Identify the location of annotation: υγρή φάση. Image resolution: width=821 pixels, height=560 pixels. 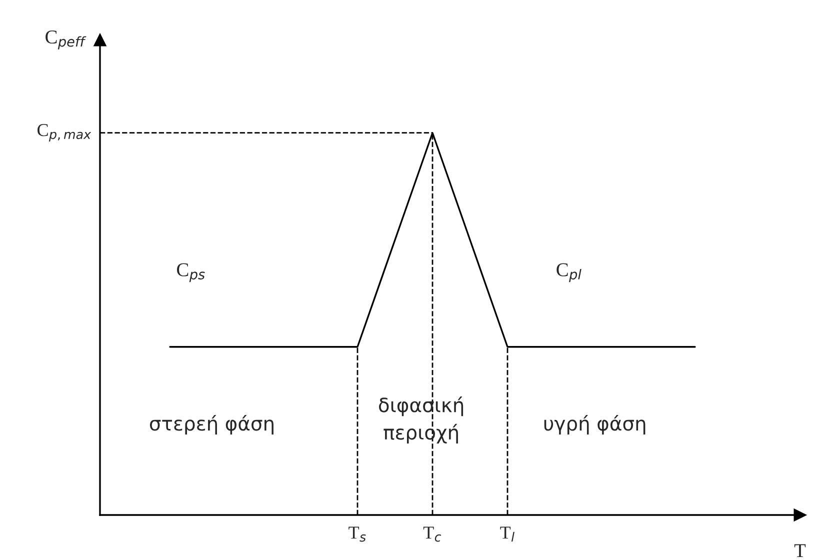
(595, 424).